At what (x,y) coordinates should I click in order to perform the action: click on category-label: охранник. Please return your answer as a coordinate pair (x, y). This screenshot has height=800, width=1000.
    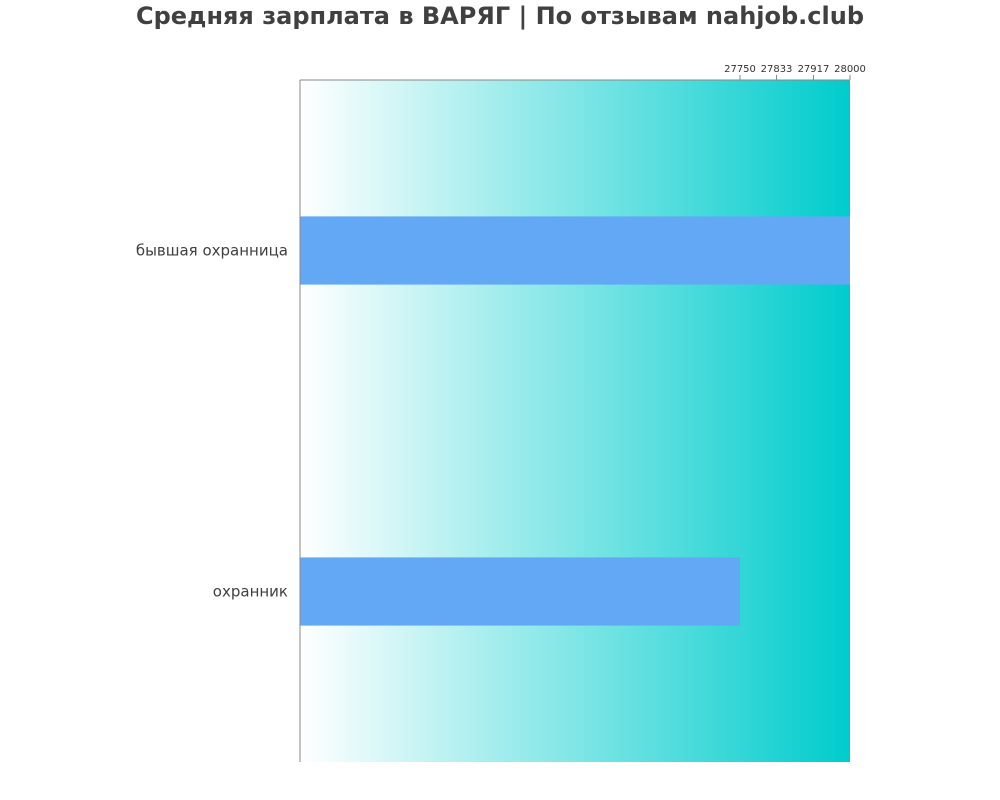
    Looking at the image, I should click on (250, 592).